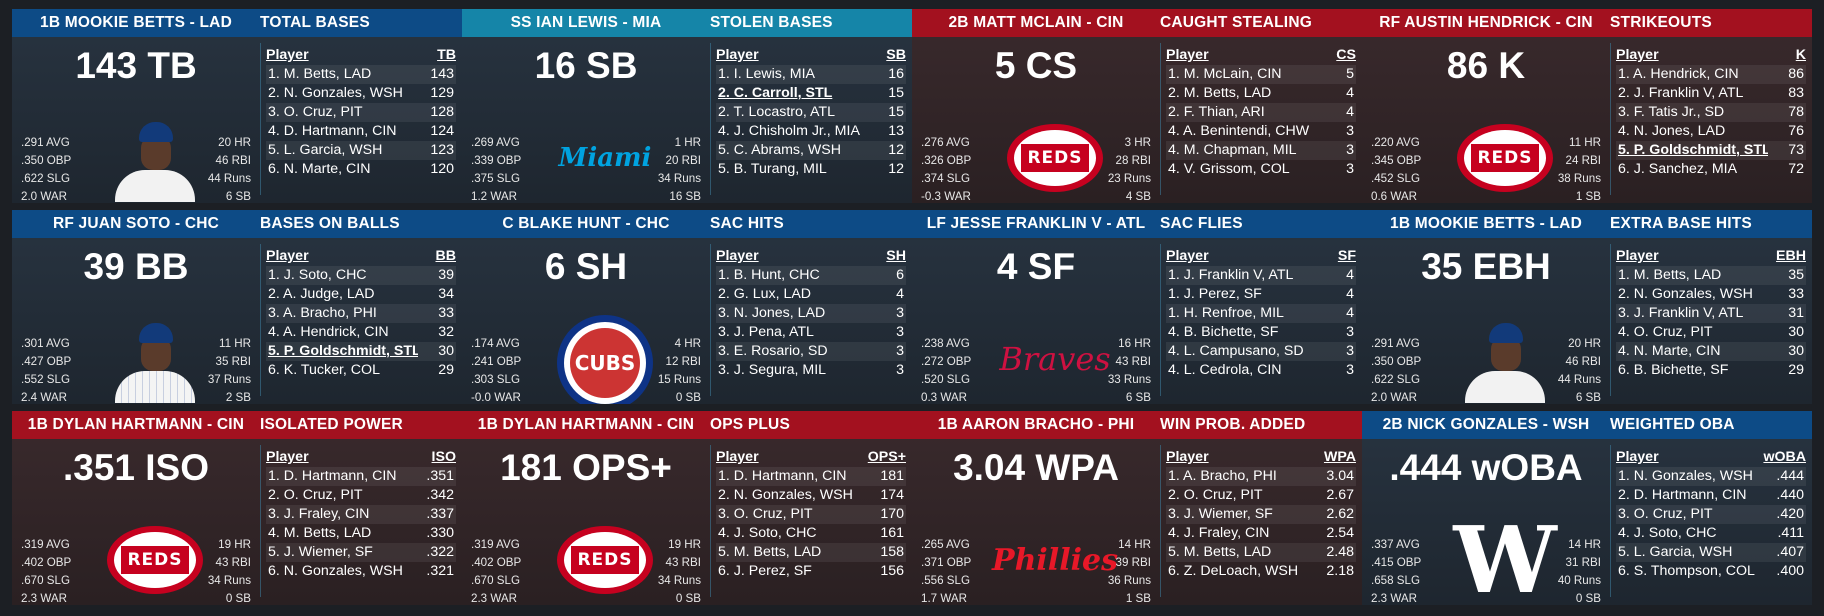 The height and width of the screenshot is (616, 1824). What do you see at coordinates (1711, 571) in the screenshot?
I see `table-row: 6. S. Thompson, COL .400` at bounding box center [1711, 571].